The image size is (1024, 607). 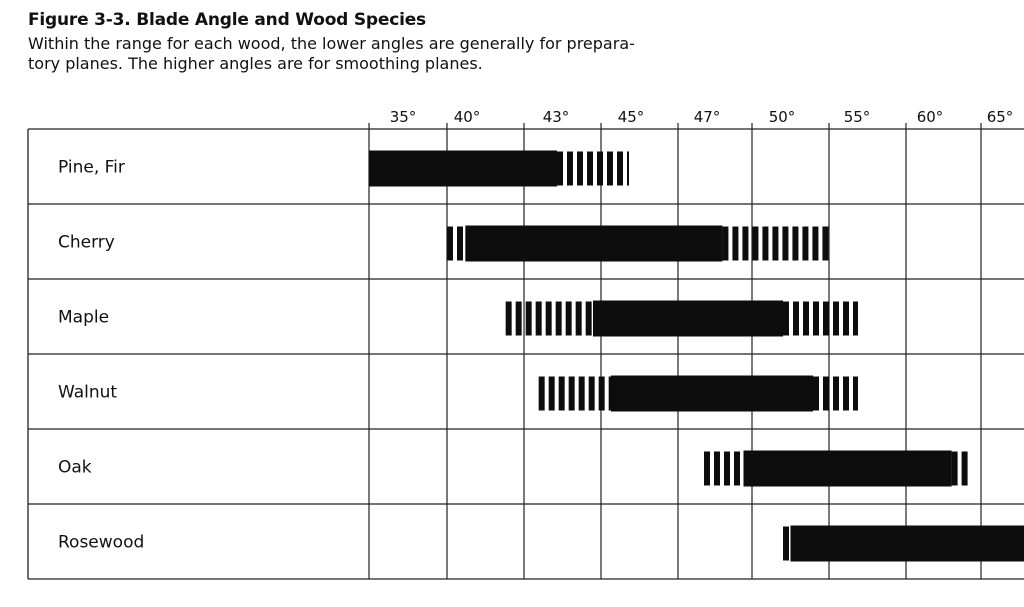 I want to click on x-tick-label: 65°, so click(x=1000, y=117).